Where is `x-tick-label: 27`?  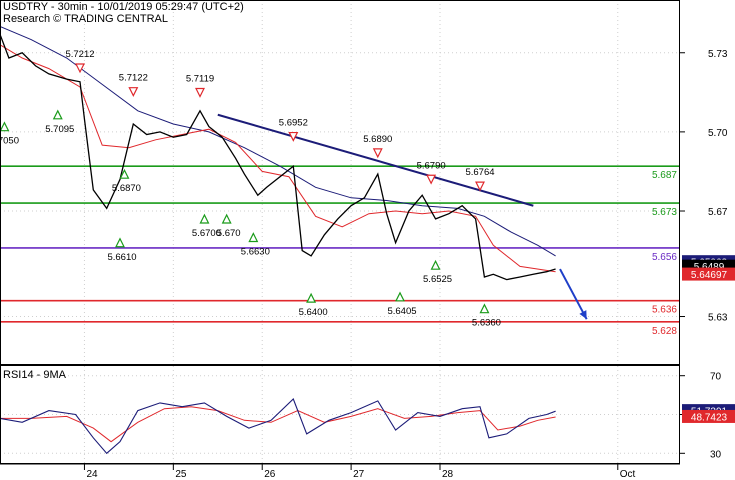 x-tick-label: 27 is located at coordinates (359, 474).